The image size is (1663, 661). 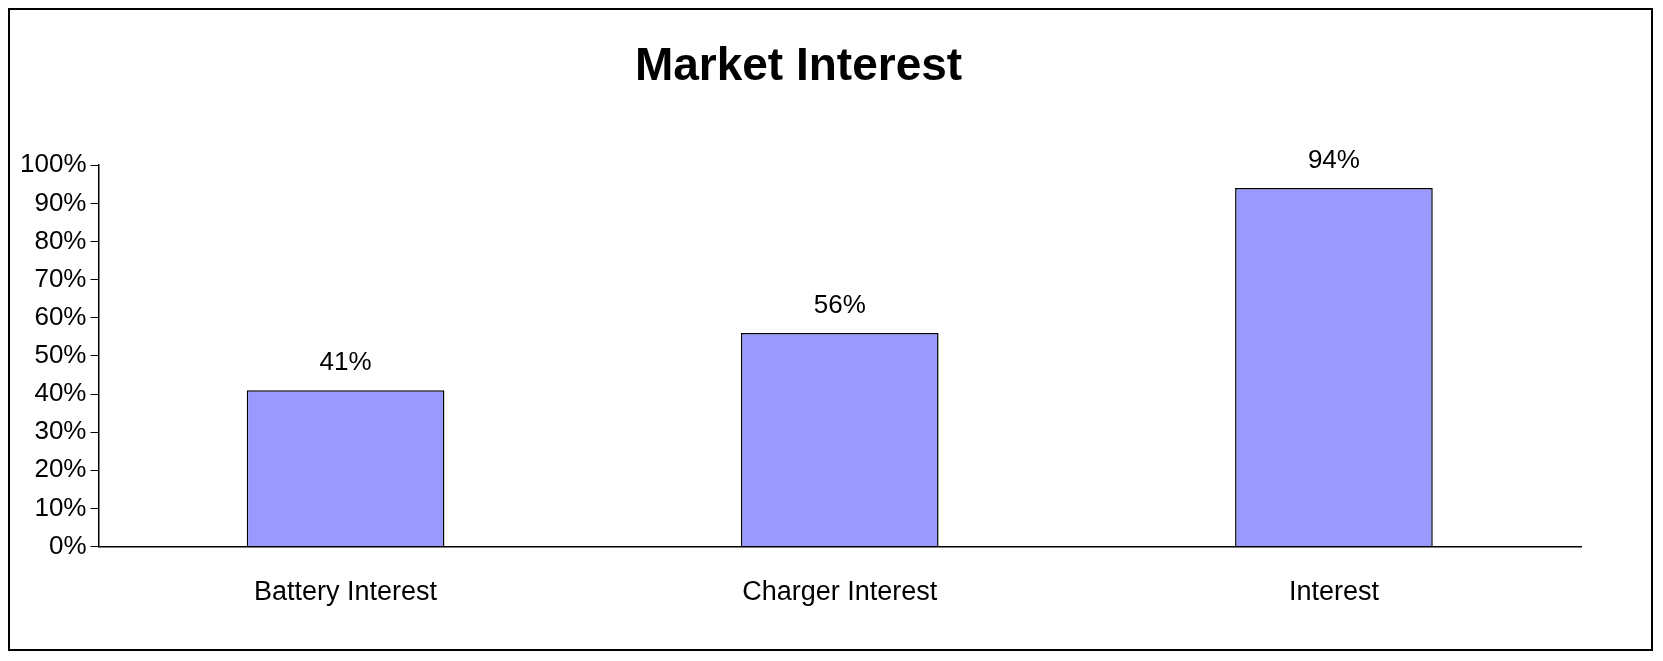 What do you see at coordinates (346, 591) in the screenshot?
I see `x-tick-label: Battery Interest` at bounding box center [346, 591].